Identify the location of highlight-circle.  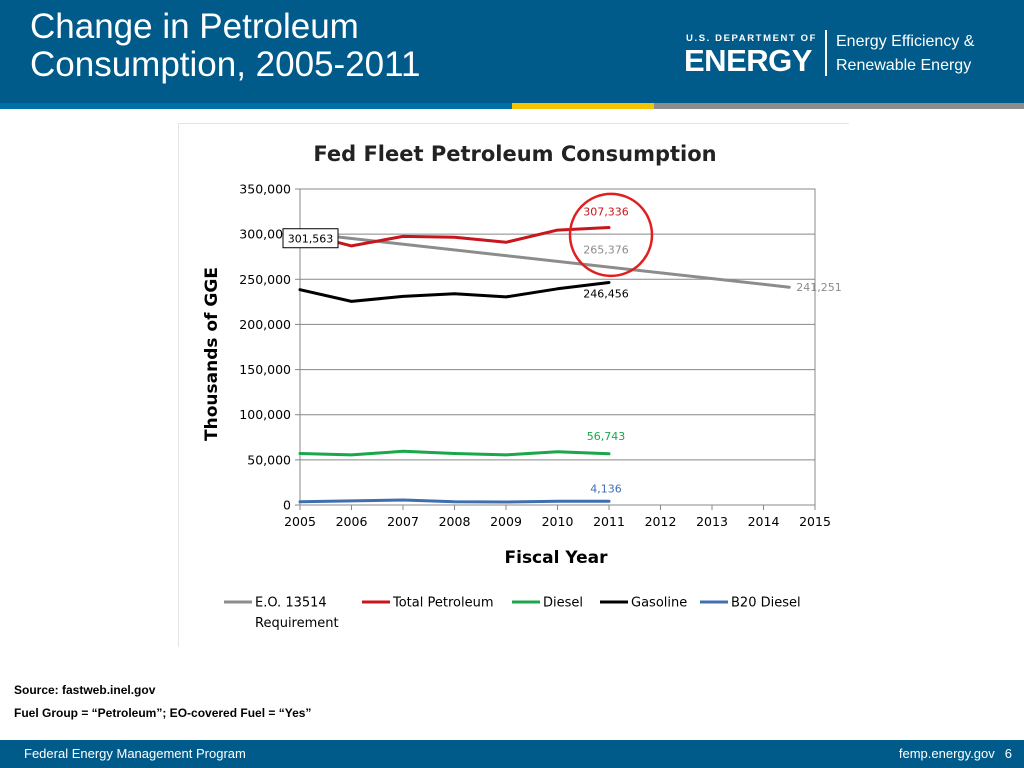
(611, 235).